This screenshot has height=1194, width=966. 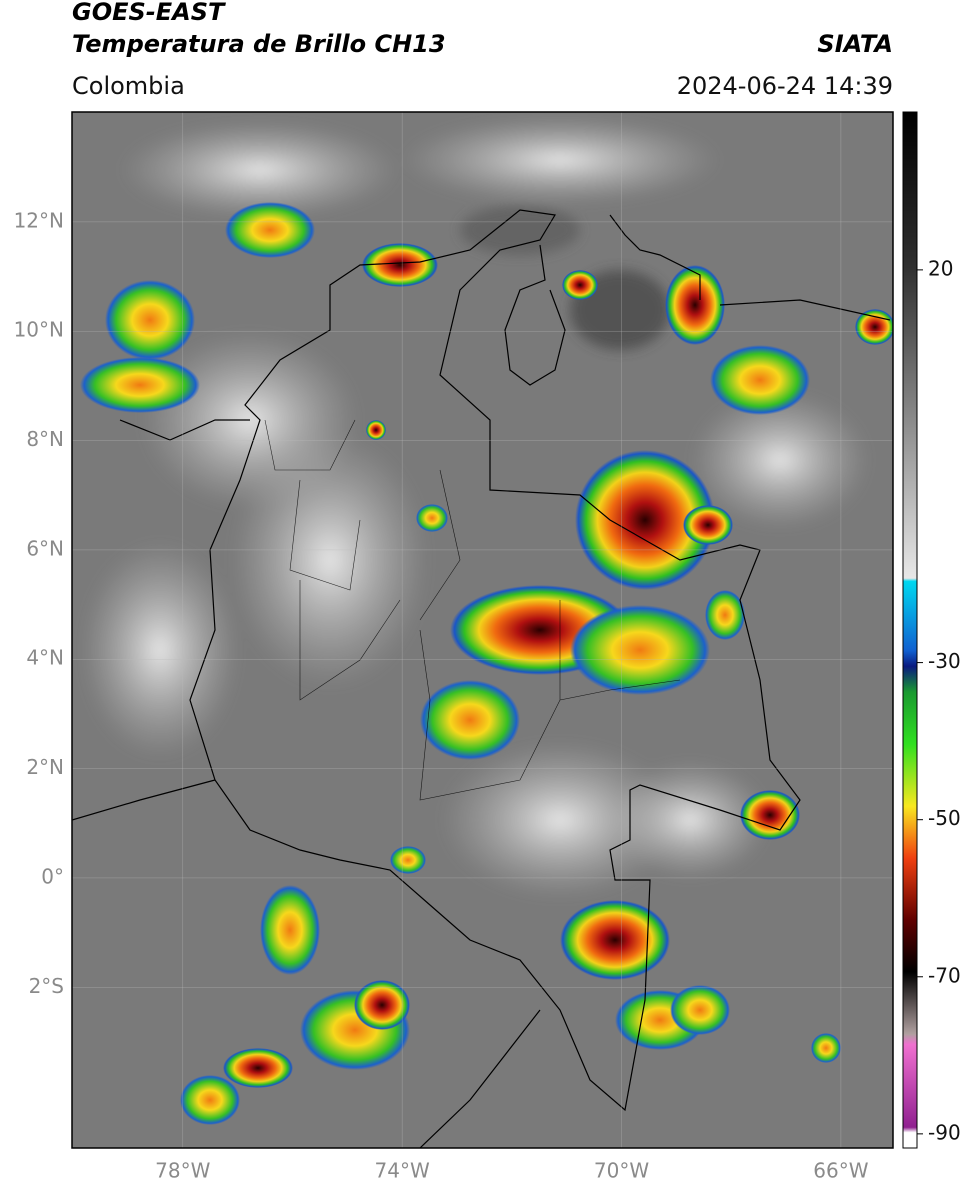 What do you see at coordinates (259, 44) in the screenshot?
I see `title-line2: Temperatura de Brillo CH13` at bounding box center [259, 44].